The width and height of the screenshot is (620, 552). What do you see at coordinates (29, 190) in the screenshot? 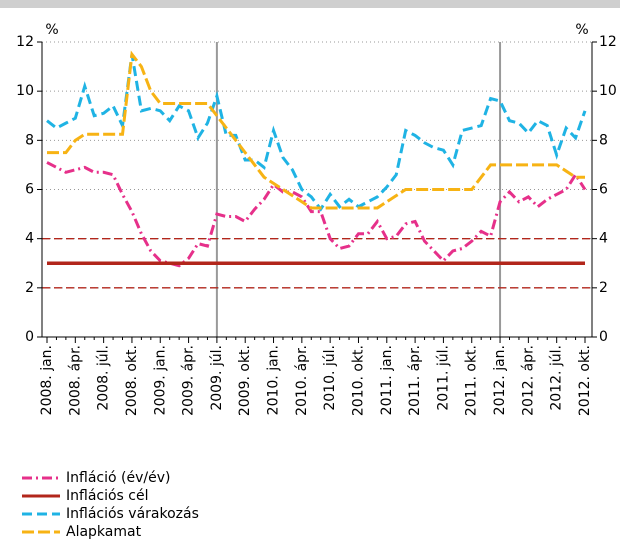
I see `y-tick-label: 6` at bounding box center [29, 190].